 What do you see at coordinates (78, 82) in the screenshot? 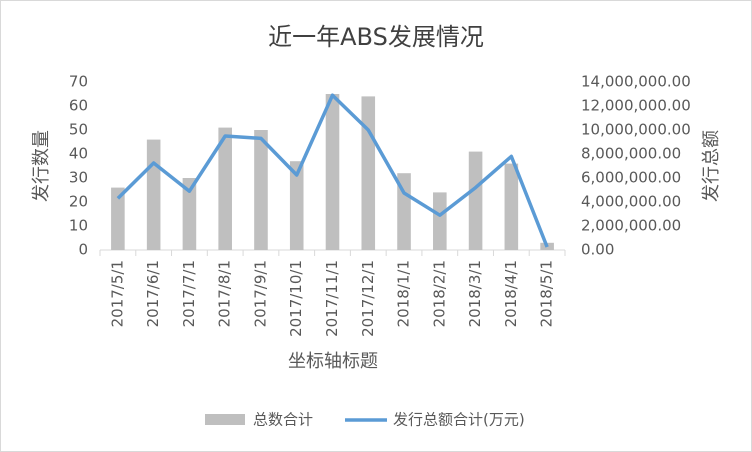
I see `y-tick-label: 70` at bounding box center [78, 82].